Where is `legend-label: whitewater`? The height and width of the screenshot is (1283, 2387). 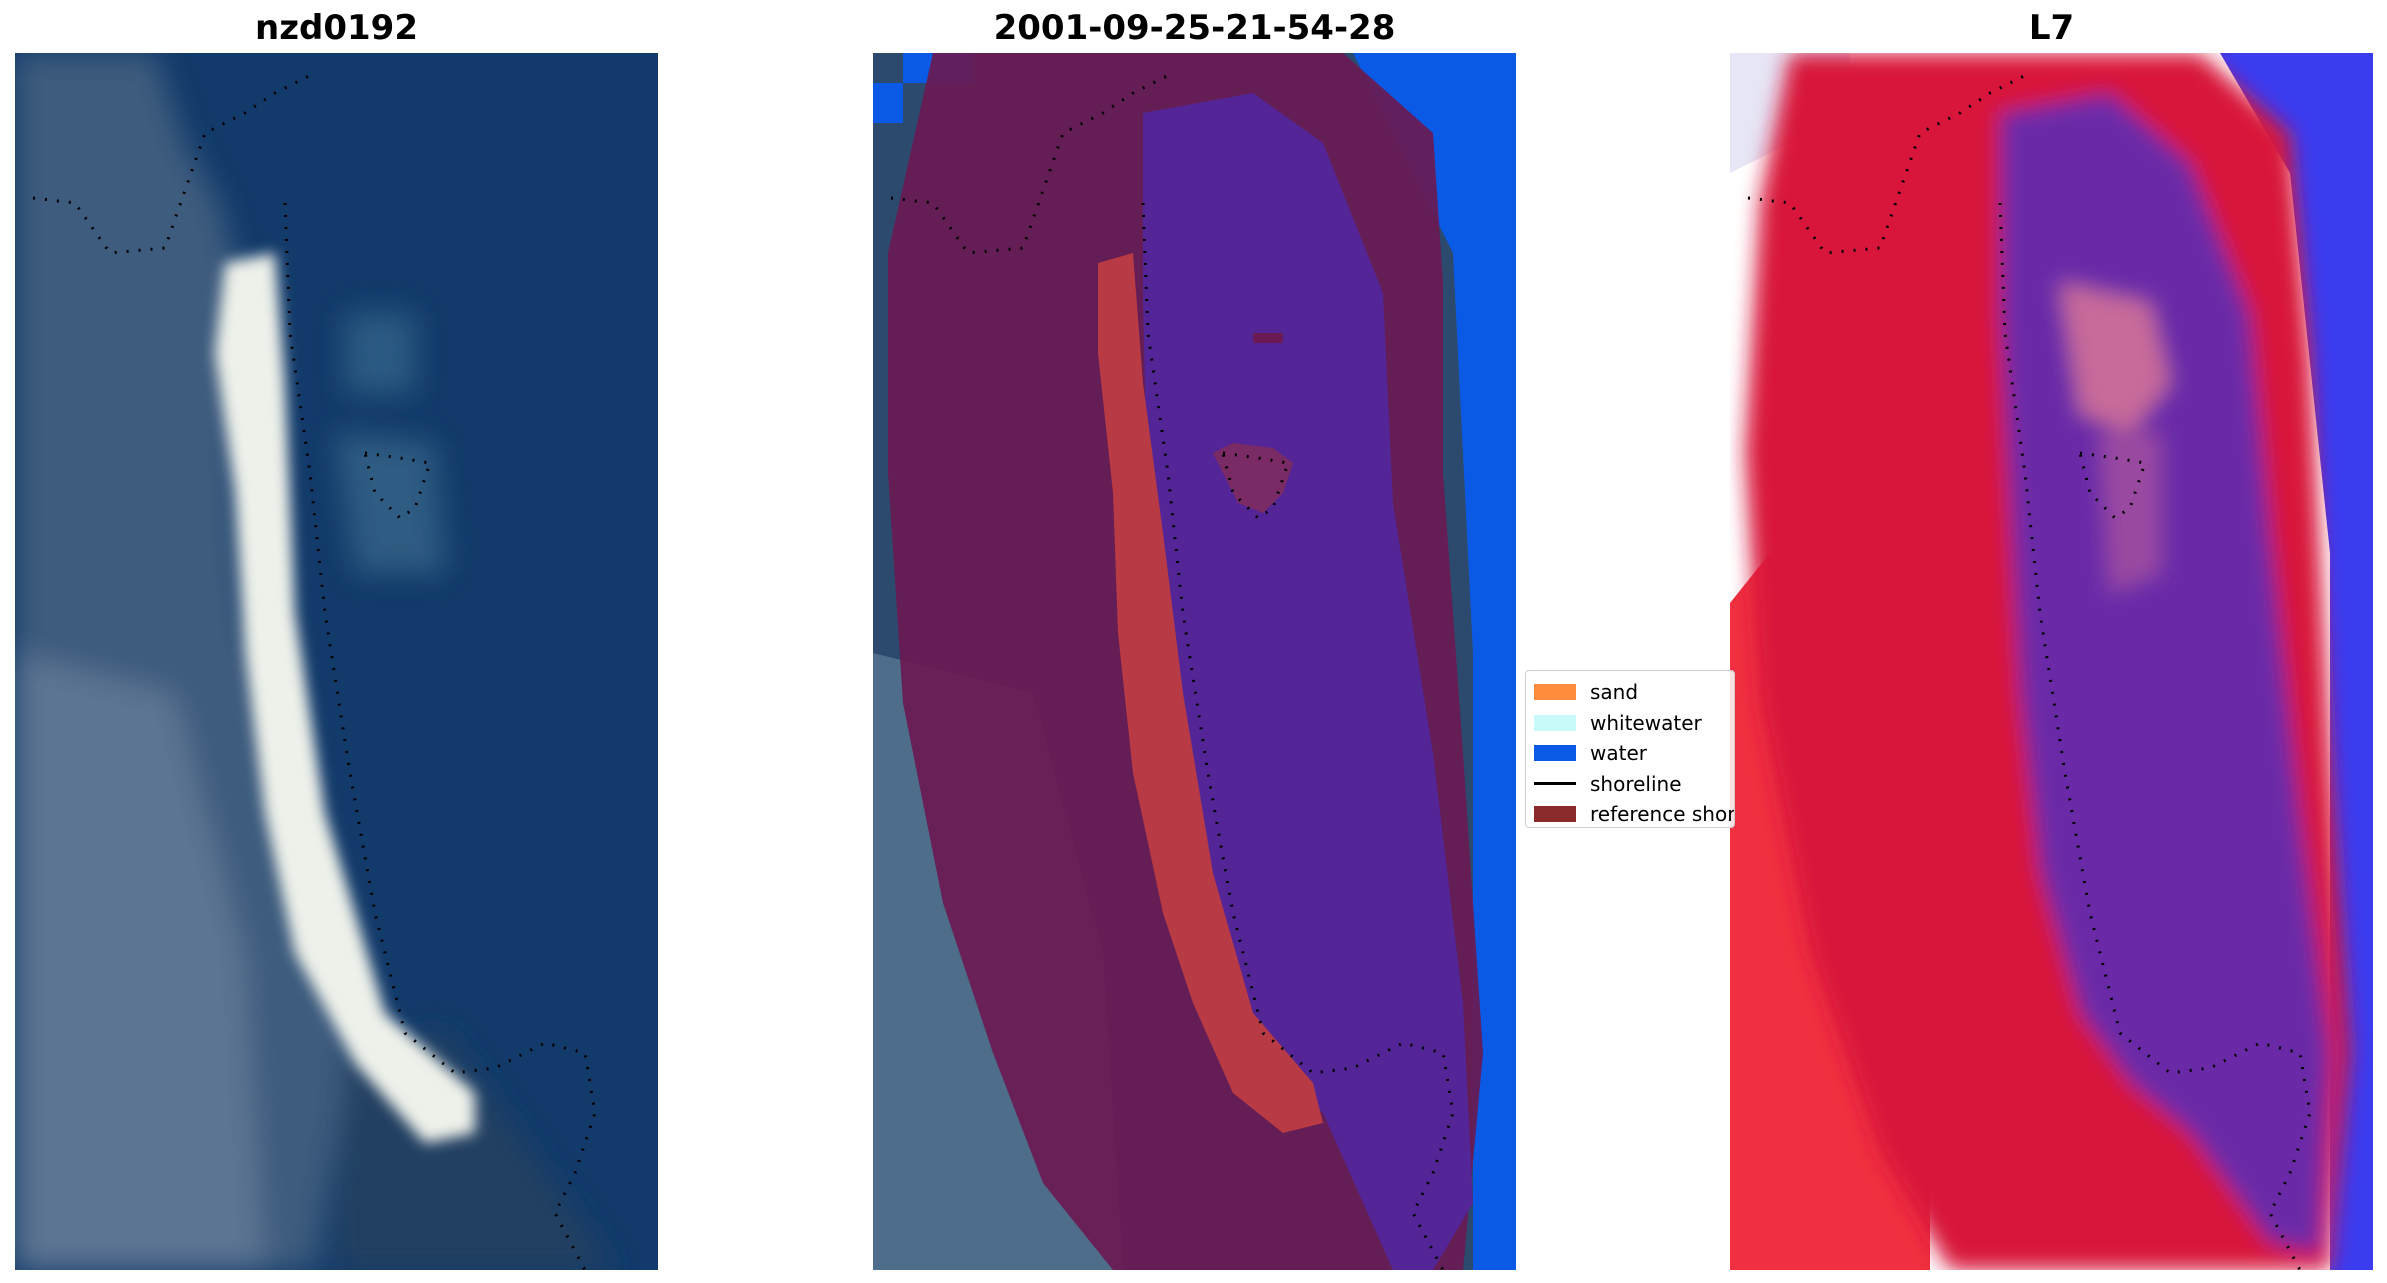 legend-label: whitewater is located at coordinates (1646, 722).